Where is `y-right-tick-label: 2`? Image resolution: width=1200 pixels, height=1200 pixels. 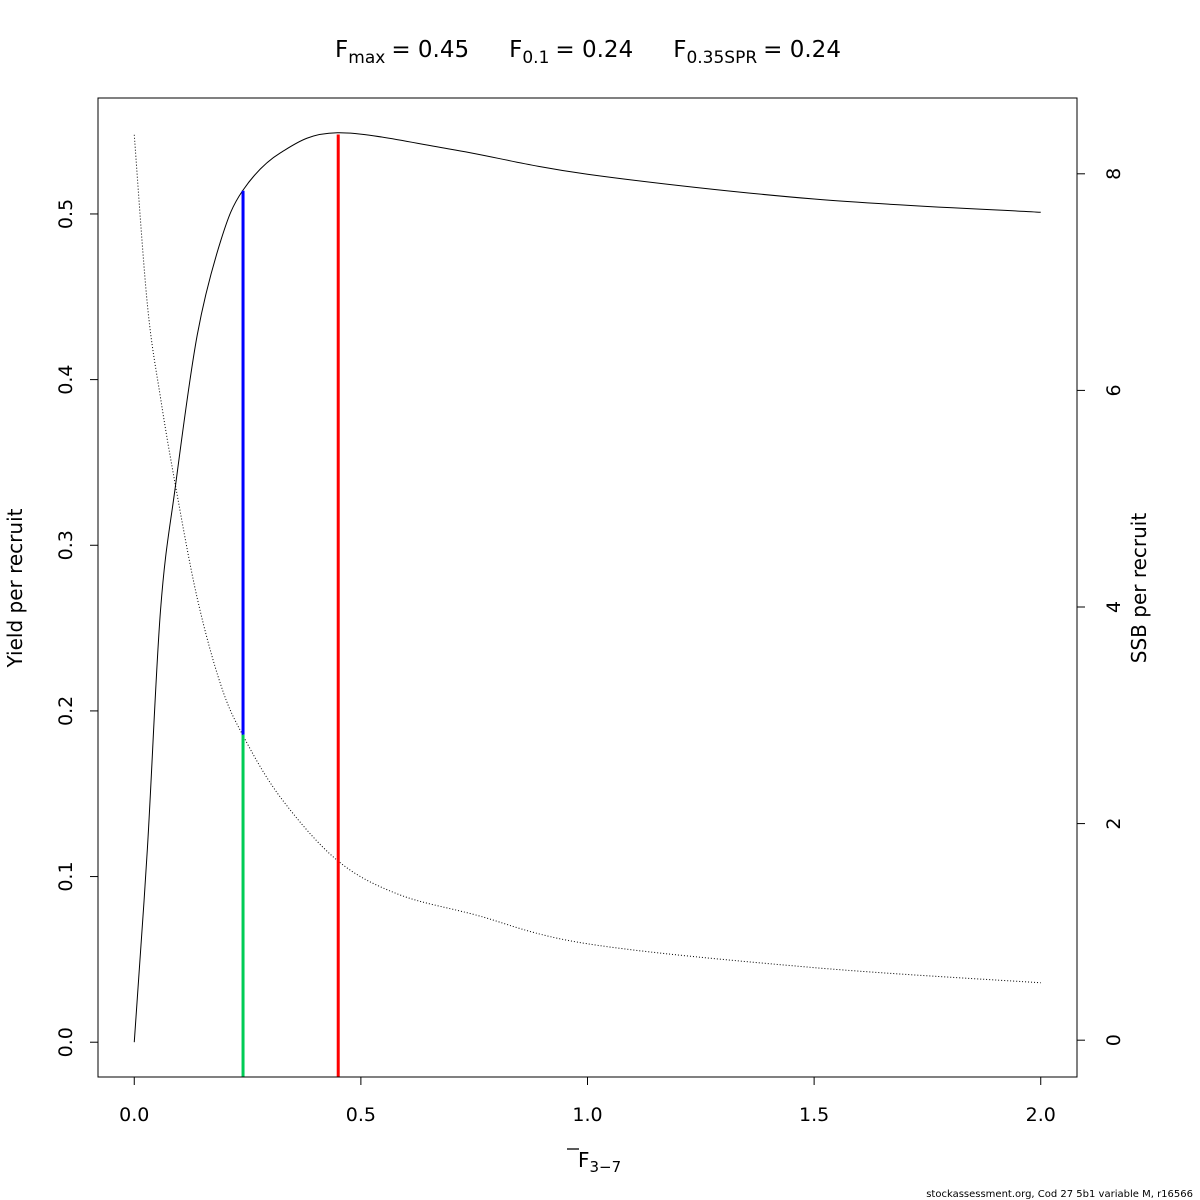 y-right-tick-label: 2 is located at coordinates (1114, 824).